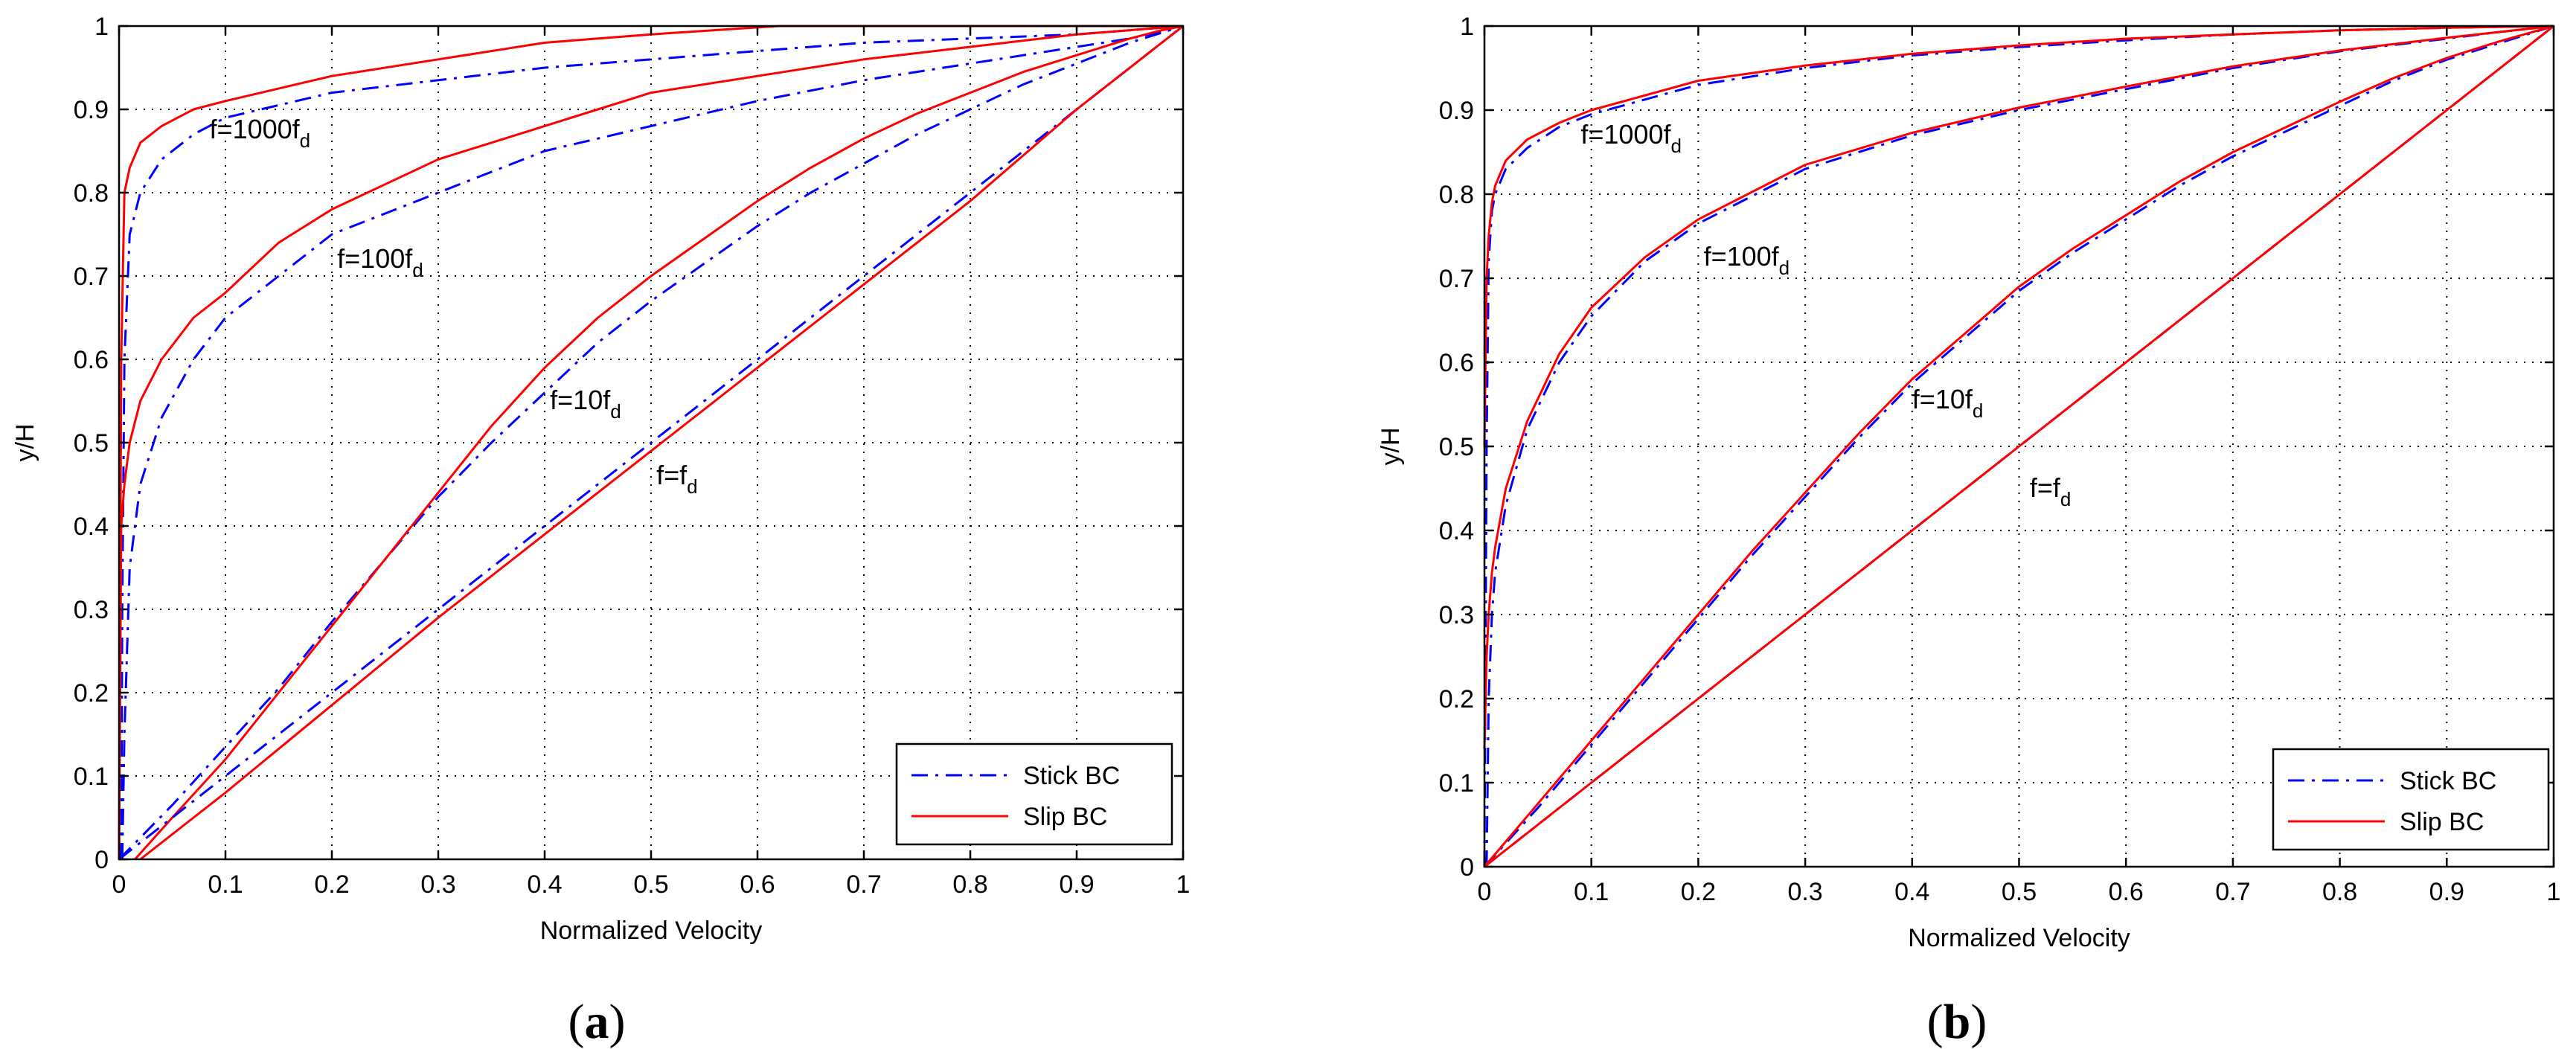  Describe the element at coordinates (1957, 1022) in the screenshot. I see `panel-caption: (b)` at that location.